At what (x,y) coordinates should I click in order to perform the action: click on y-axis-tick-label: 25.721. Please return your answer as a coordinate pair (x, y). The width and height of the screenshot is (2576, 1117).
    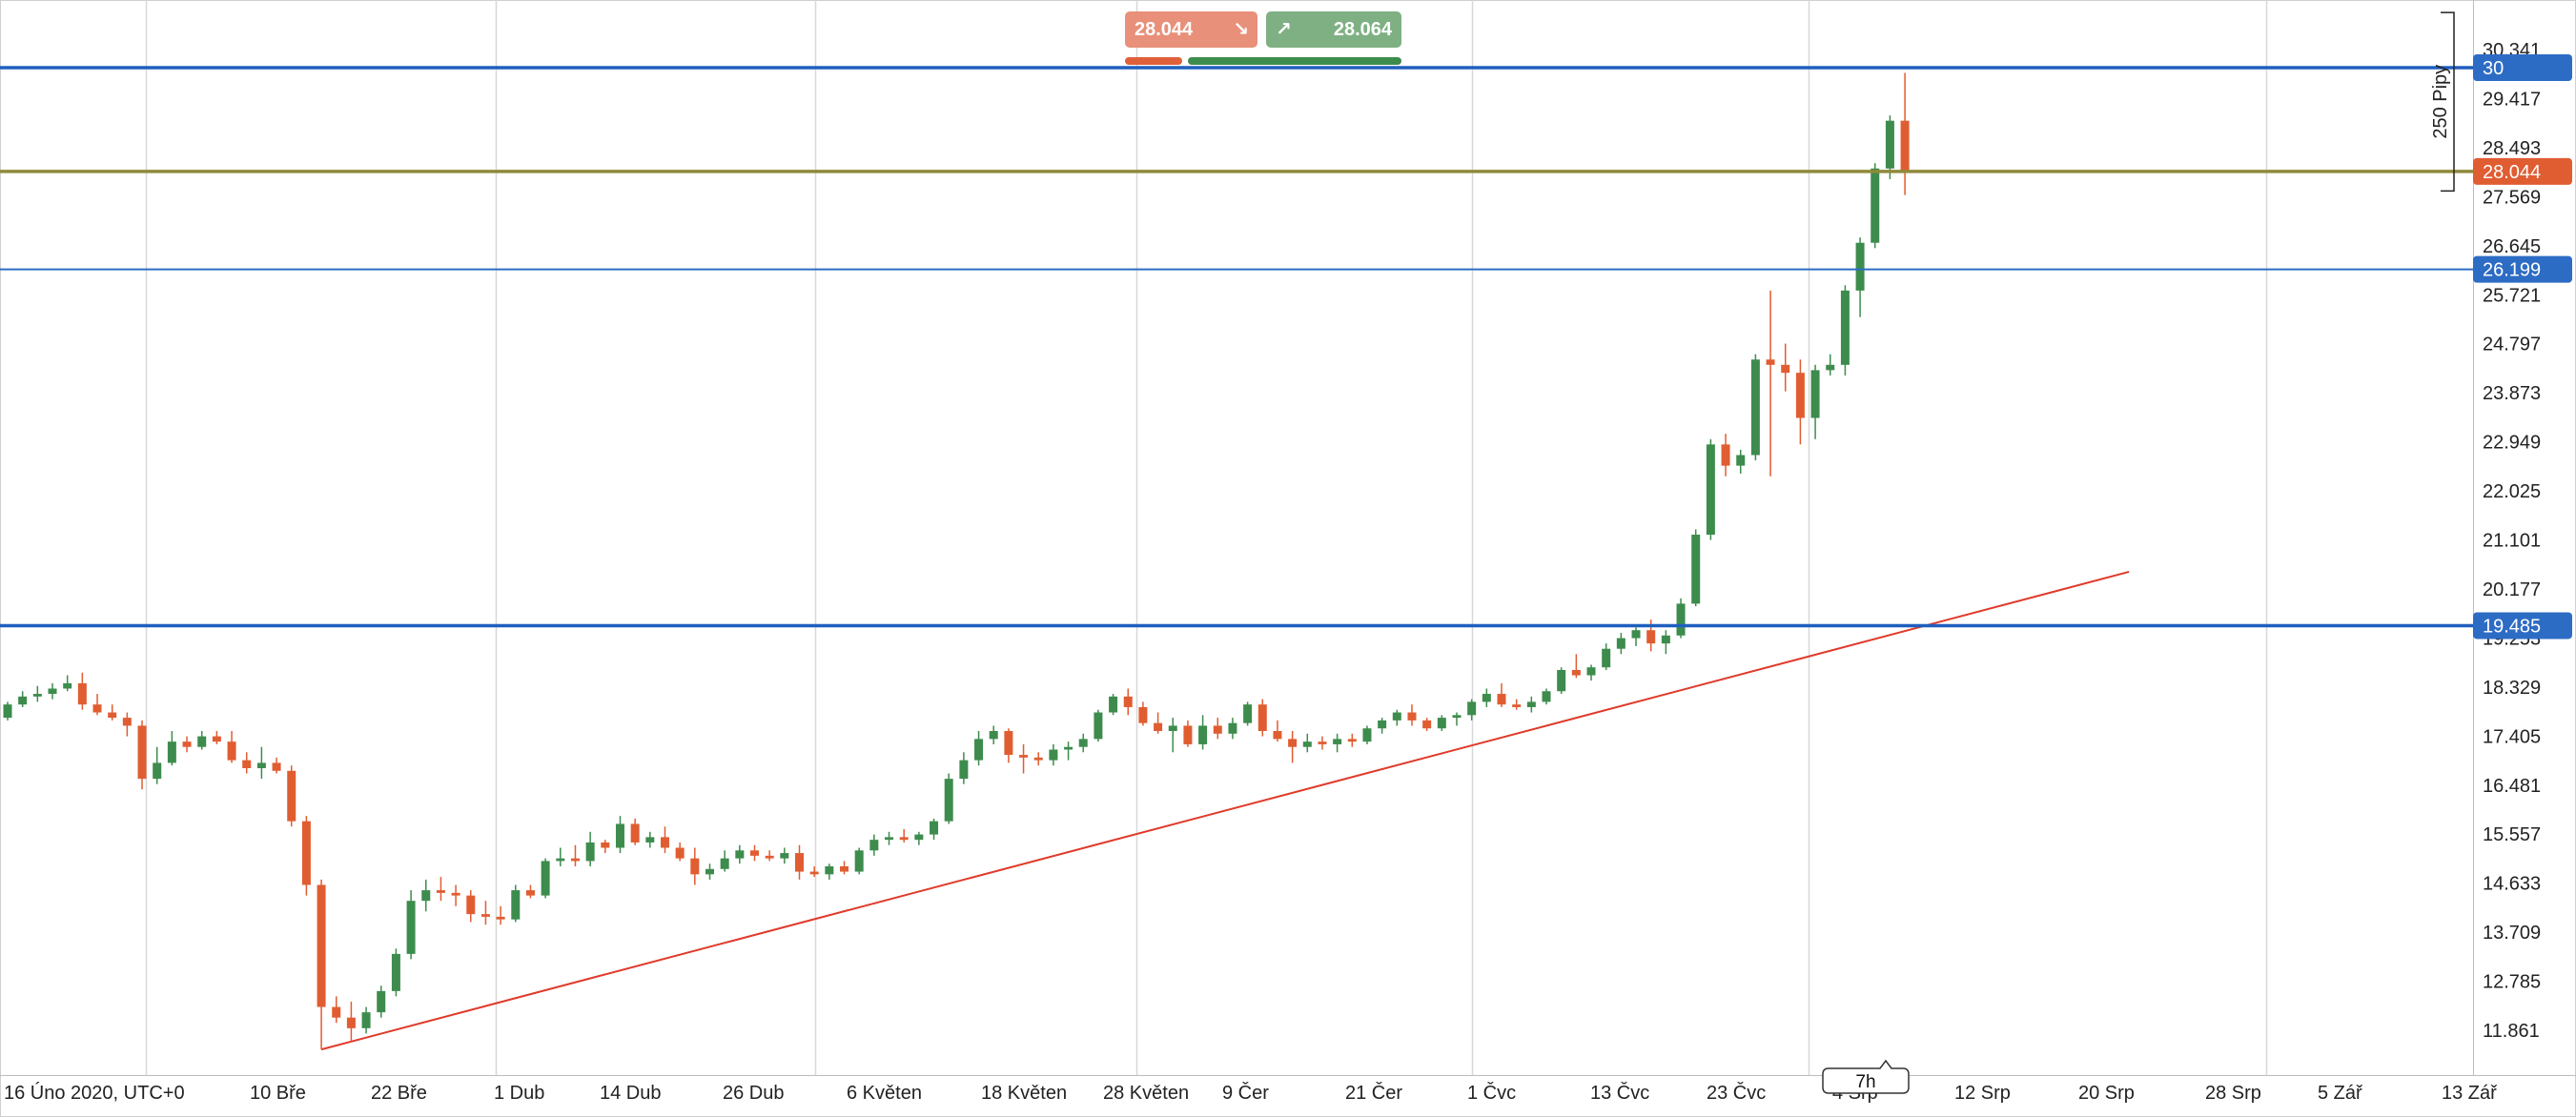
    Looking at the image, I should click on (2512, 296).